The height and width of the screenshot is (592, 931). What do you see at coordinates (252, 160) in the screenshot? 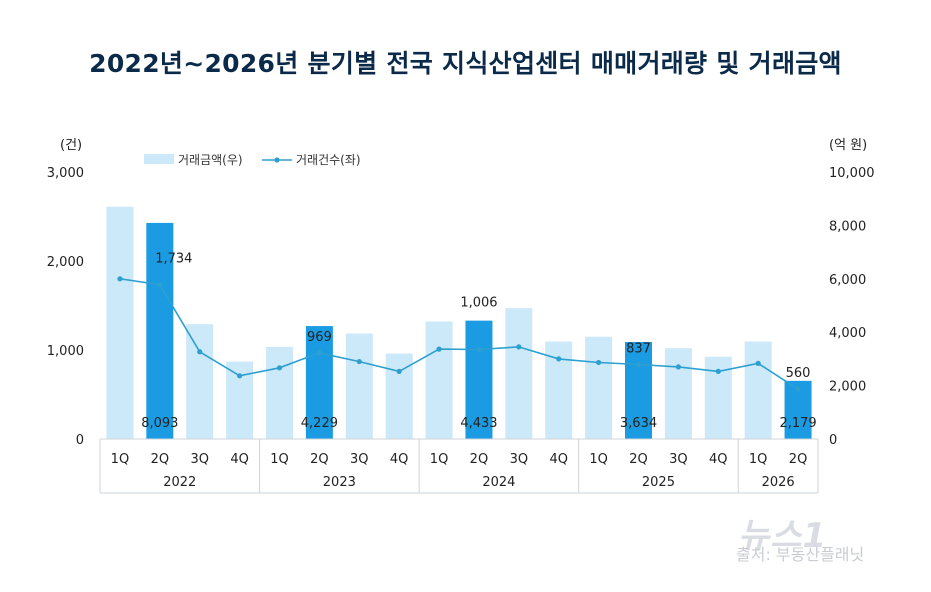
I see `legend: 거래금액(우) 거래건수(좌)` at bounding box center [252, 160].